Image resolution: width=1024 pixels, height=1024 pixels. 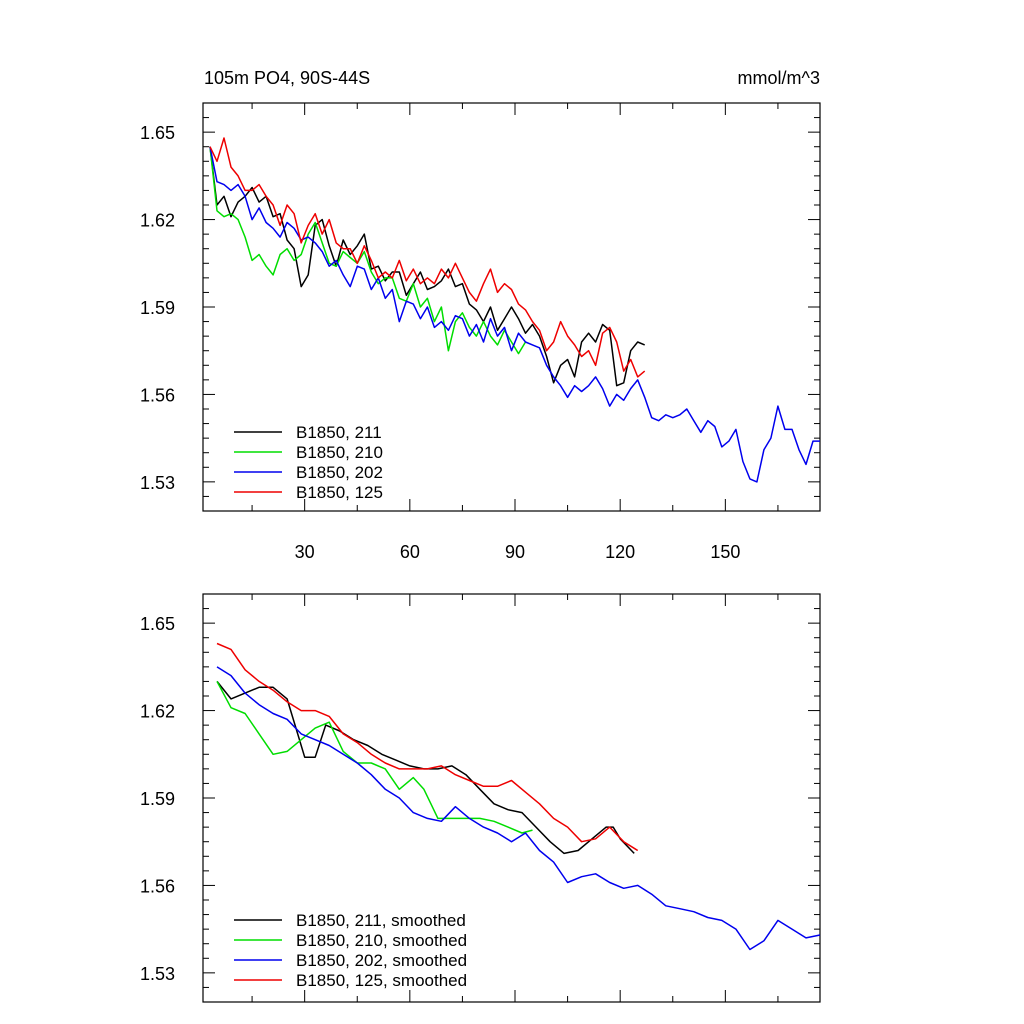 What do you see at coordinates (339, 492) in the screenshot?
I see `legend-label: B1850, 125` at bounding box center [339, 492].